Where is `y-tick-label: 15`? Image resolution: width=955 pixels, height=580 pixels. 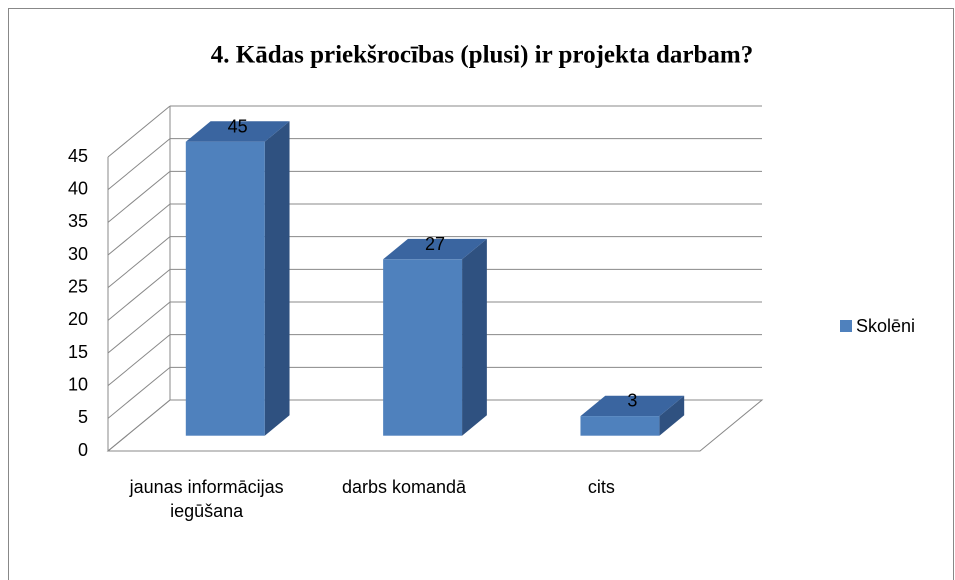
y-tick-label: 15 is located at coordinates (78, 352).